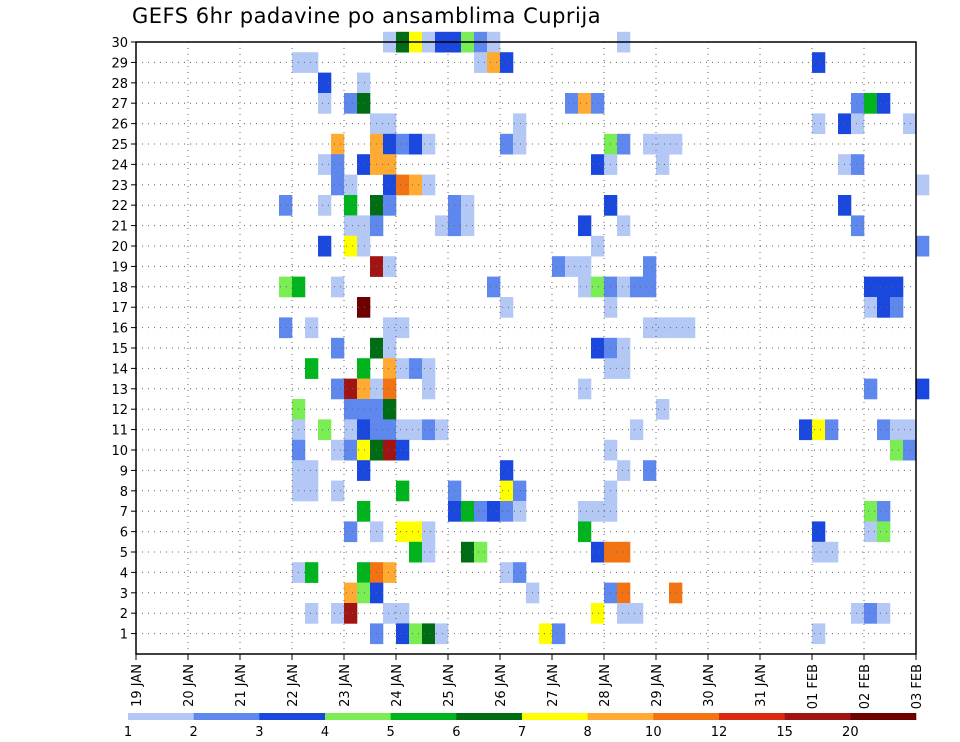  What do you see at coordinates (119, 125) in the screenshot?
I see `y-tick-label: 26` at bounding box center [119, 125].